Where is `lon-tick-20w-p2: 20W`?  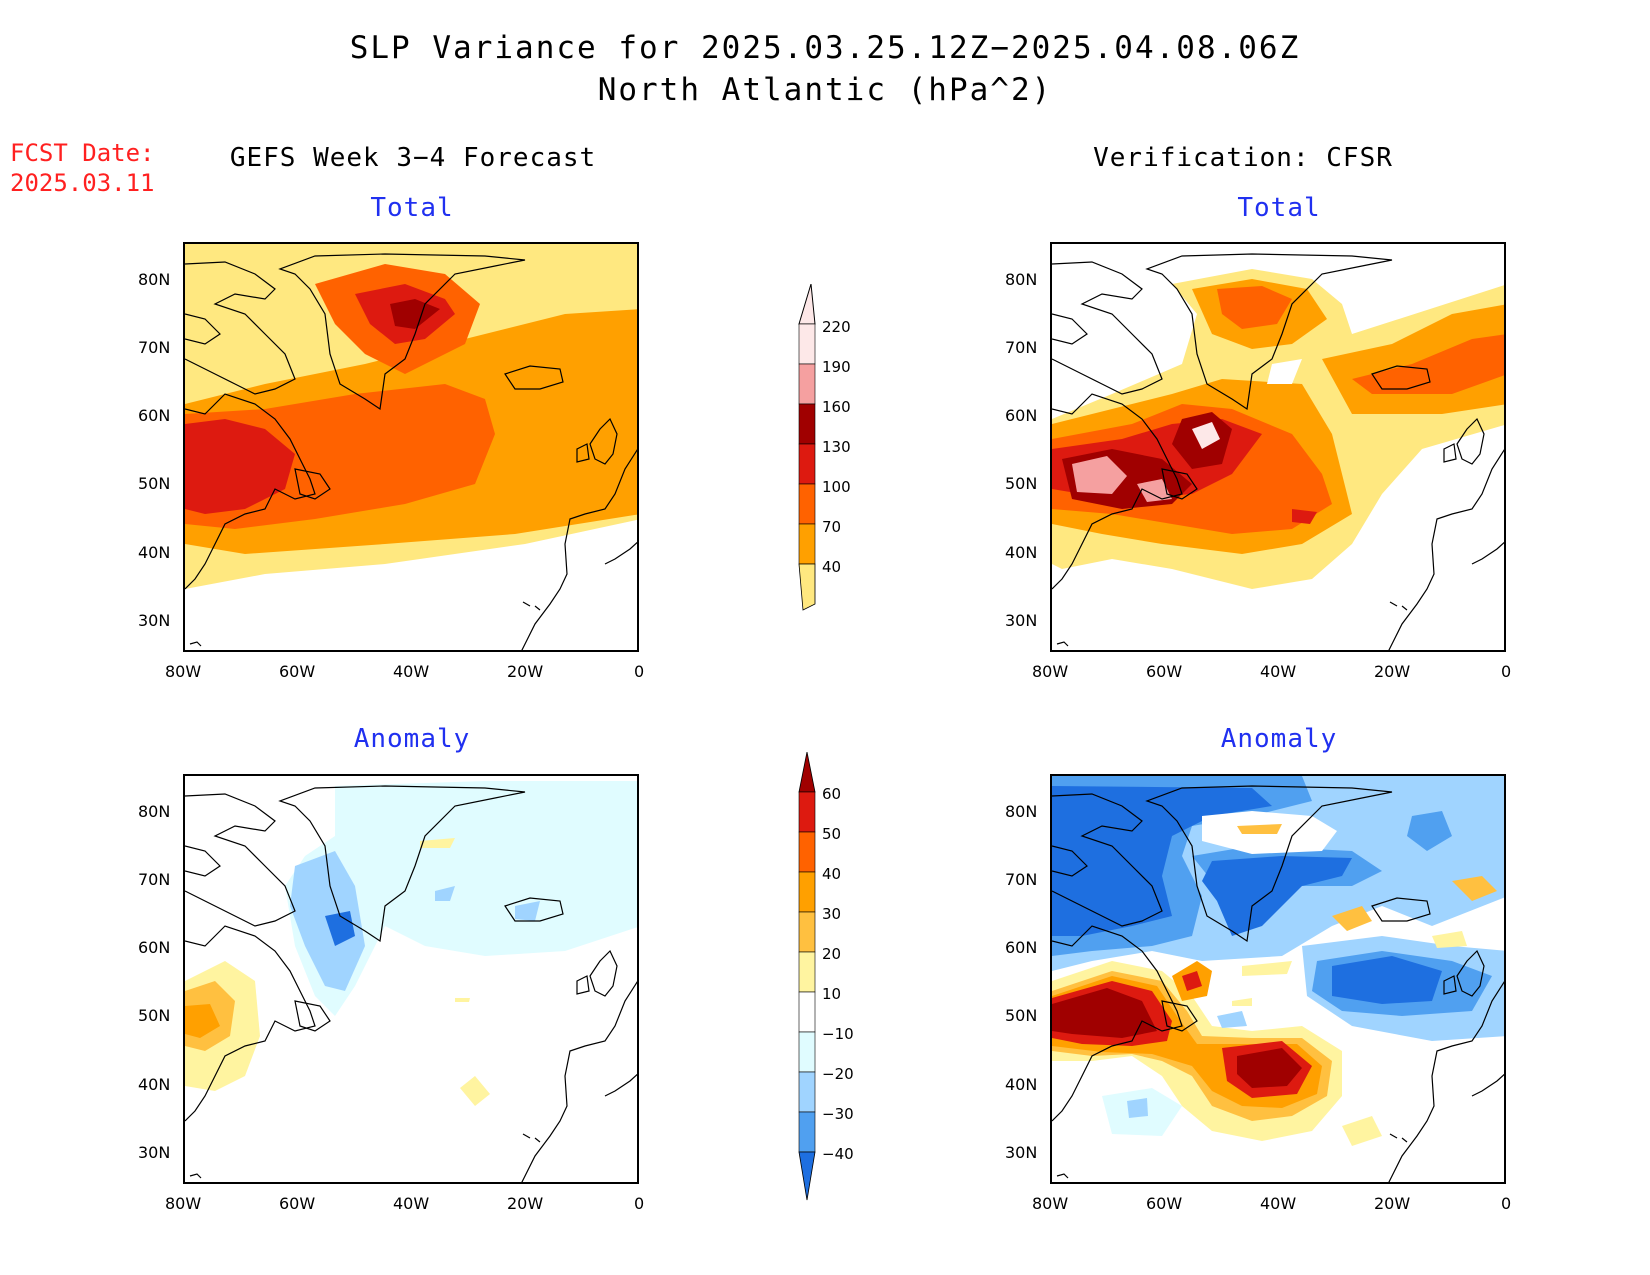
lon-tick-20w-p2: 20W is located at coordinates (1392, 671).